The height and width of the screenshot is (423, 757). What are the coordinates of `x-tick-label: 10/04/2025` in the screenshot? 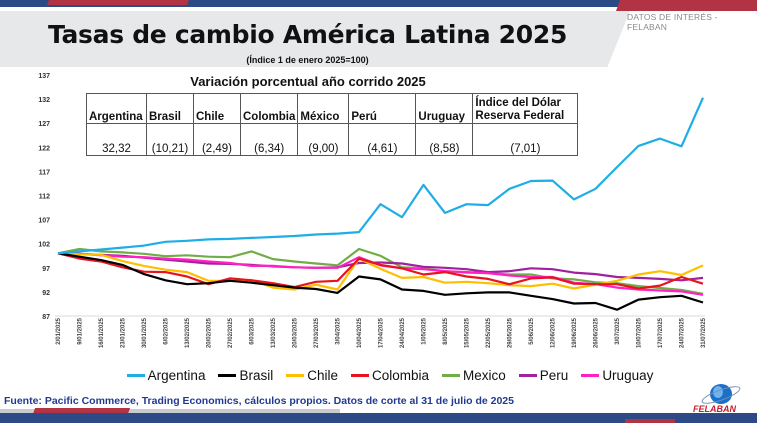 It's located at (360, 332).